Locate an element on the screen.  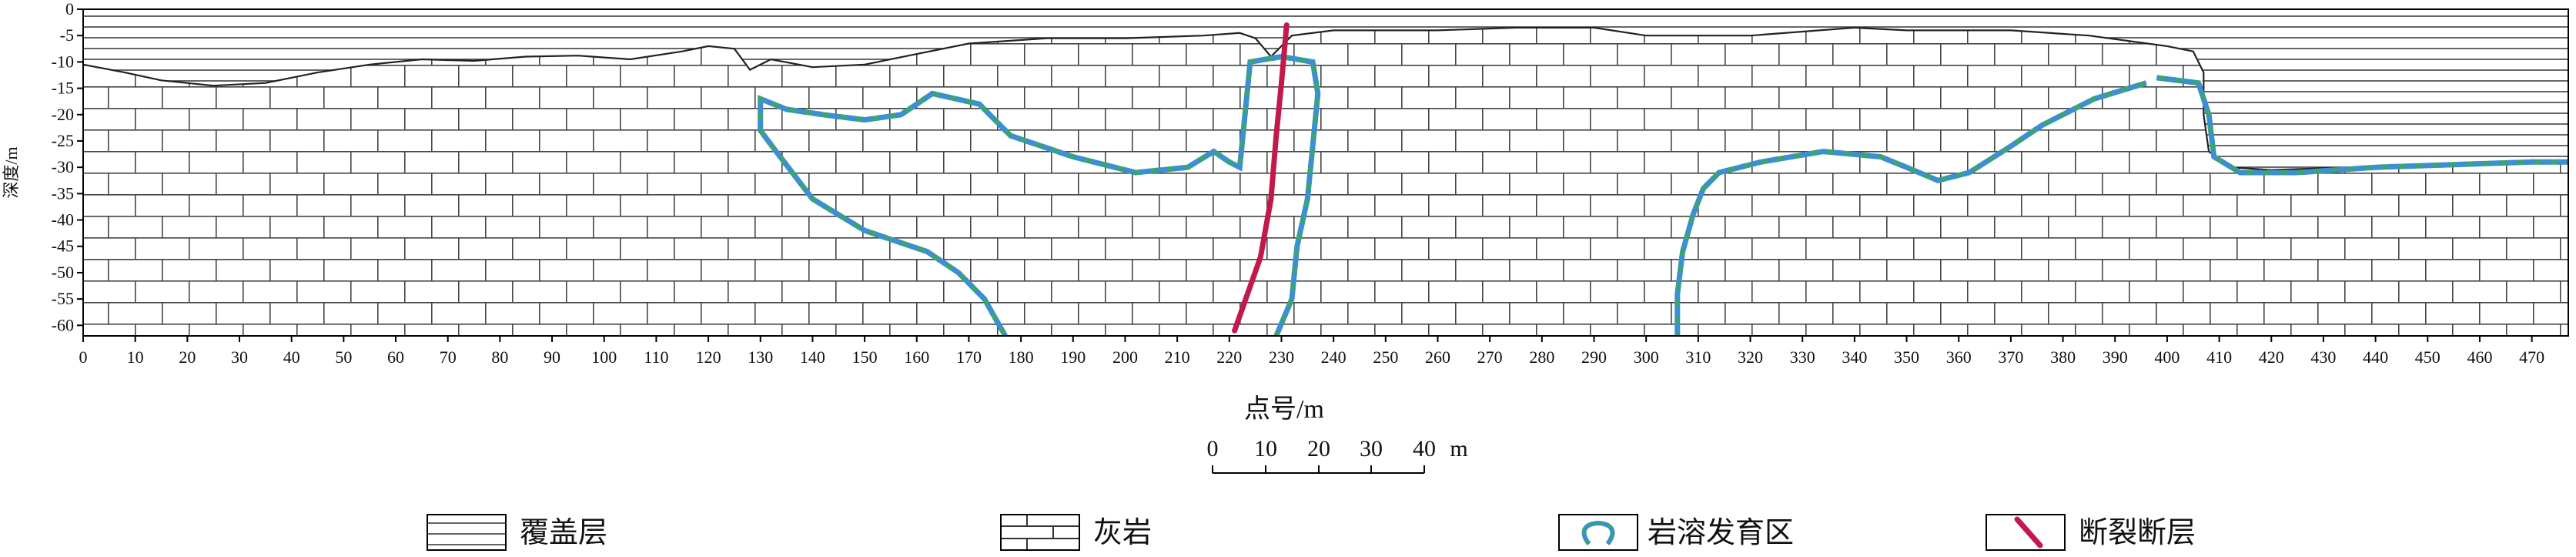
y-tick-label: -35 is located at coordinates (63, 193).